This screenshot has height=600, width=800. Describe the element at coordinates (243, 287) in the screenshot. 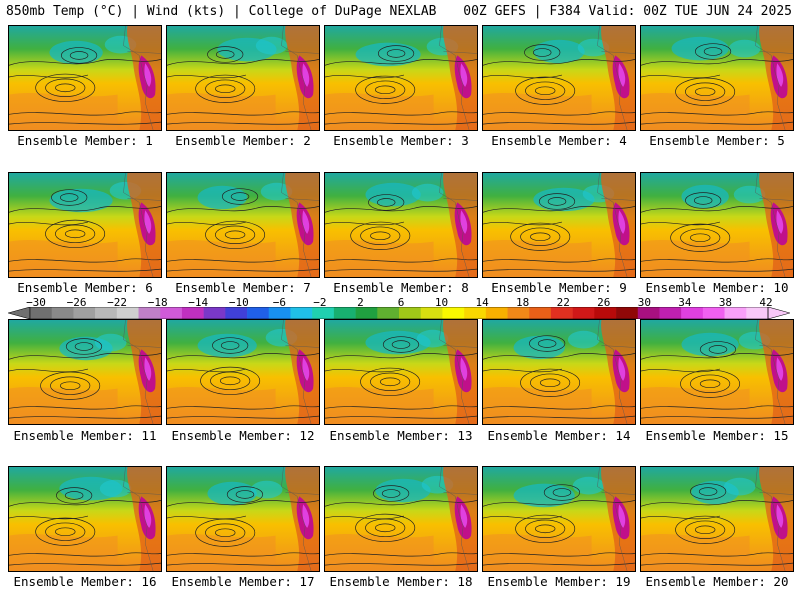

I see `ensemble-member-label: Ensemble Member: 7` at that location.